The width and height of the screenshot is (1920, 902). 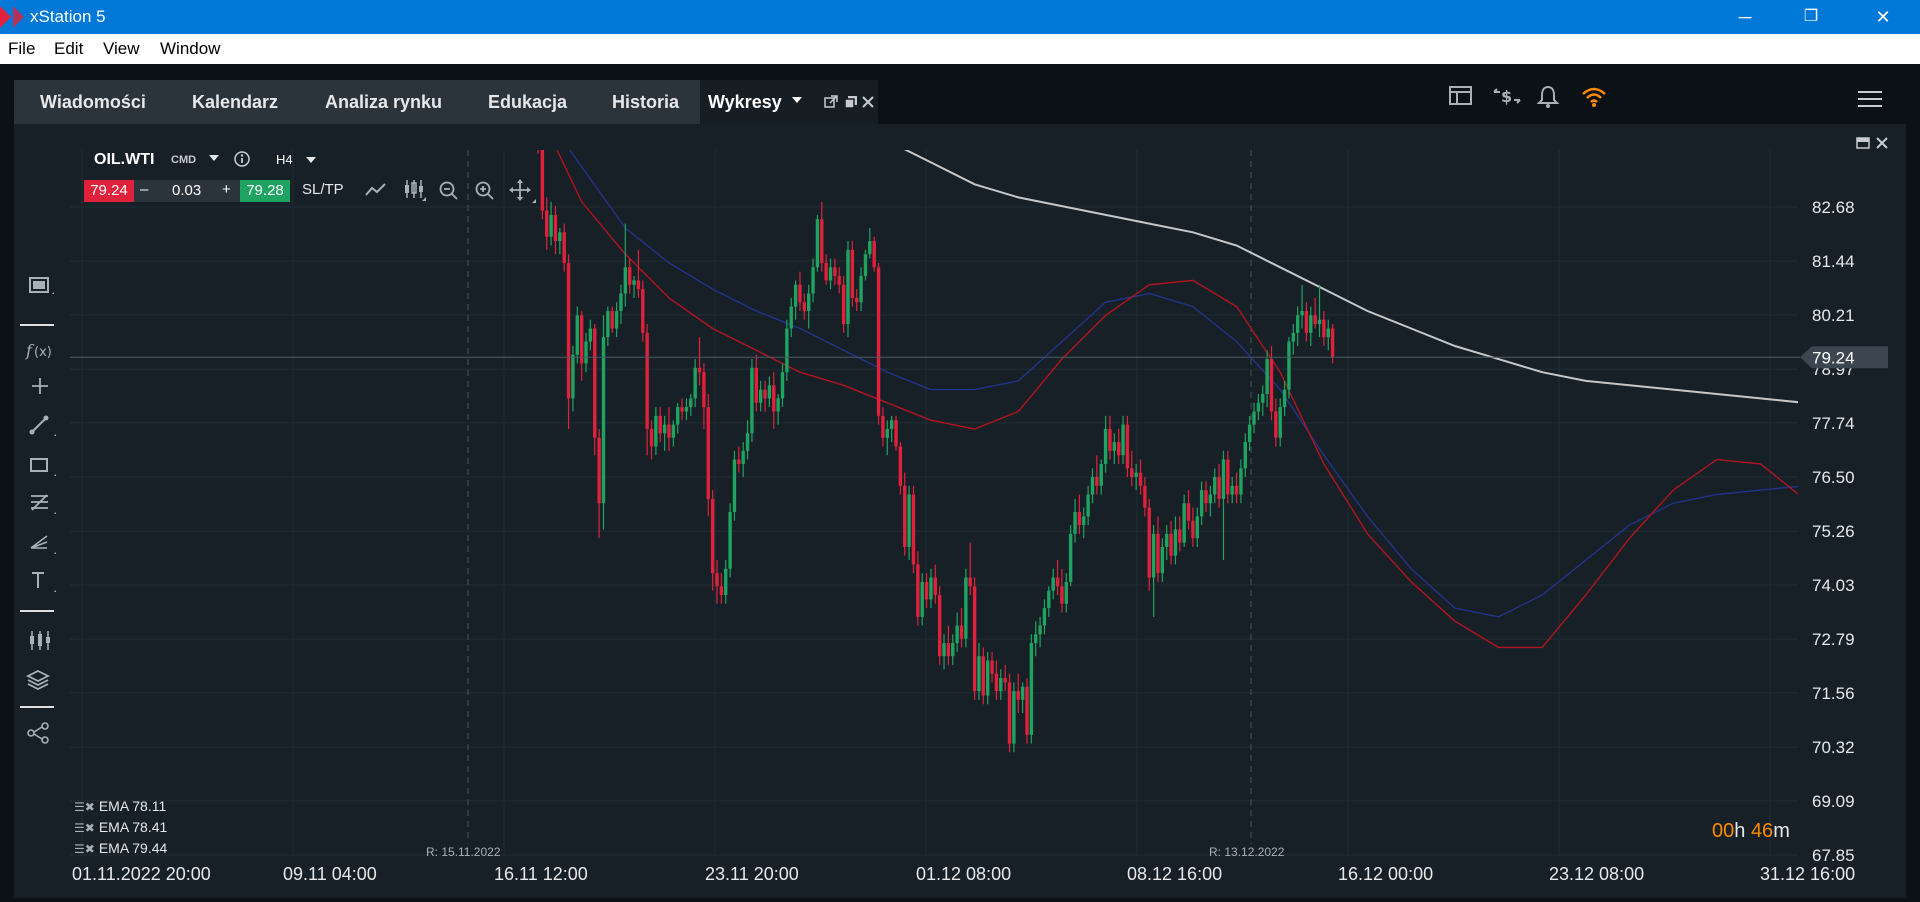 What do you see at coordinates (121, 48) in the screenshot?
I see `menu-view: View` at bounding box center [121, 48].